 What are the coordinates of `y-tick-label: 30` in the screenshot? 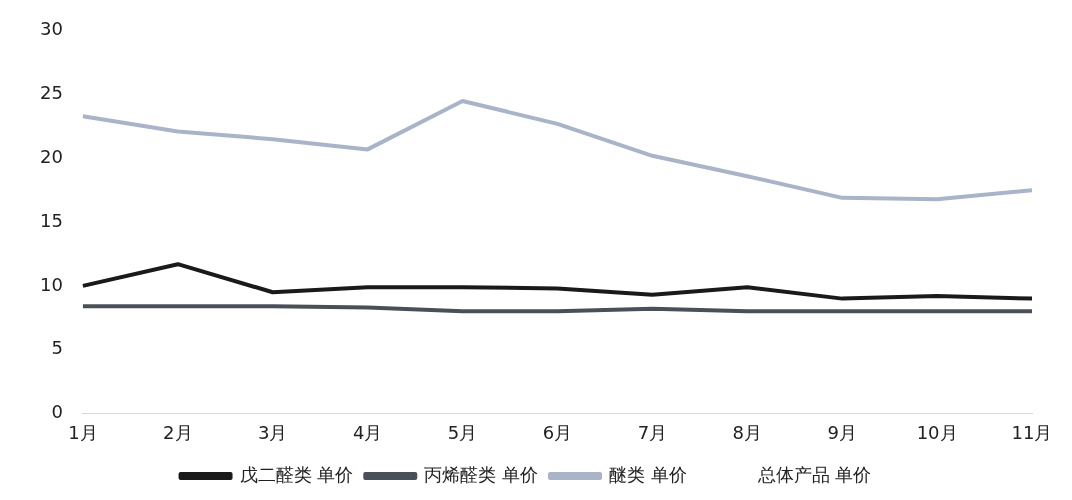 It's located at (51, 29).